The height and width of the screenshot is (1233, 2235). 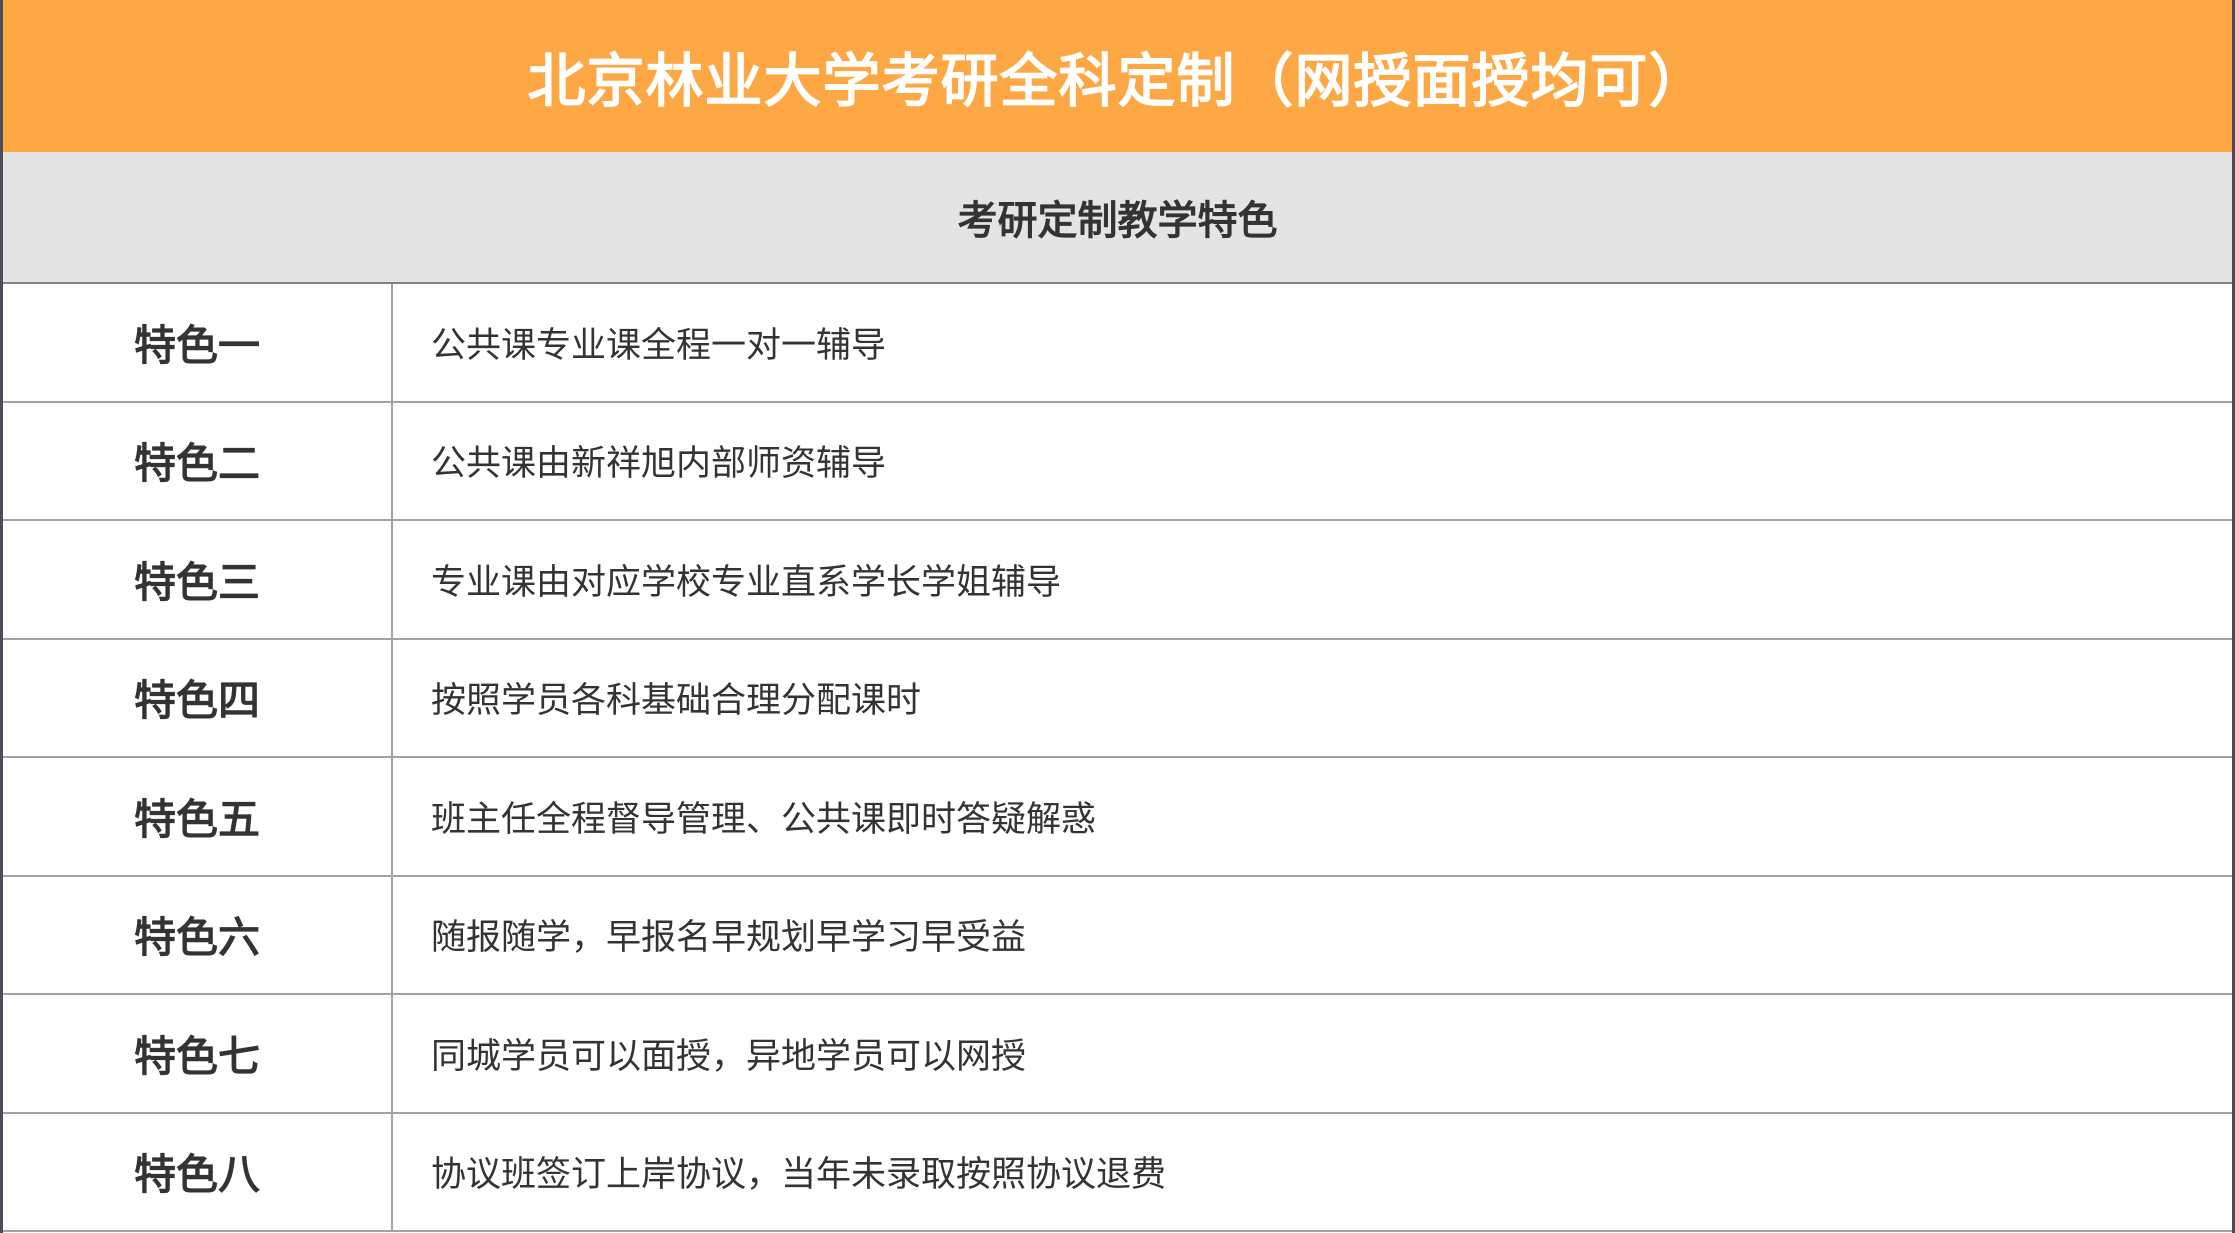 What do you see at coordinates (198, 816) in the screenshot?
I see `feature-label: 特色五` at bounding box center [198, 816].